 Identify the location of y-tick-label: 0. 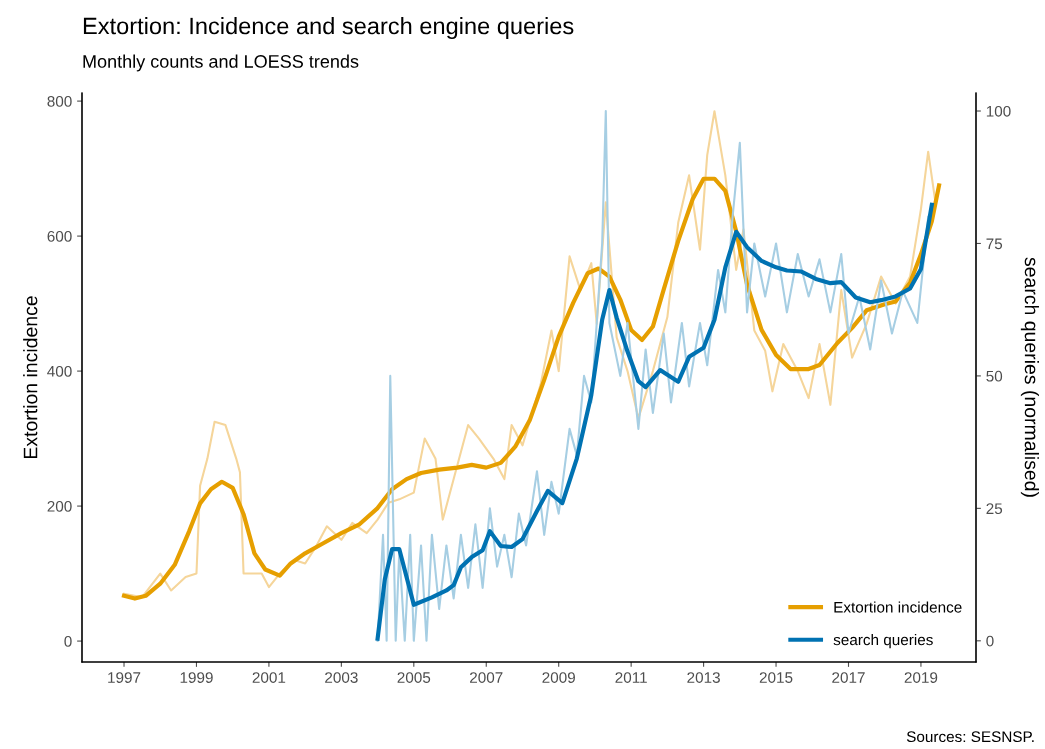
(68, 641).